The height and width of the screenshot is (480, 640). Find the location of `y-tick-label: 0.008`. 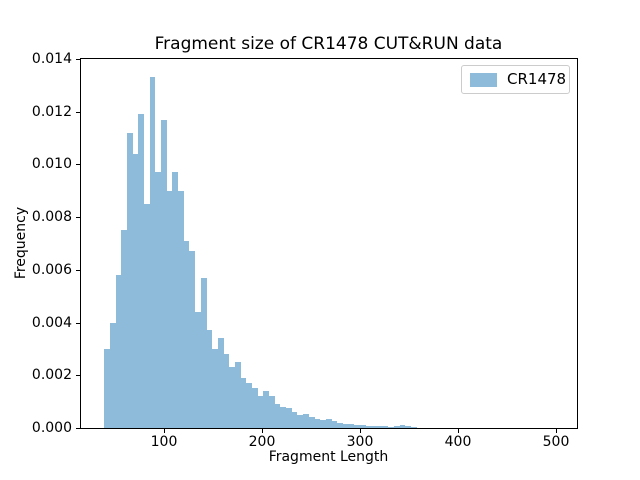

y-tick-label: 0.008 is located at coordinates (51, 217).